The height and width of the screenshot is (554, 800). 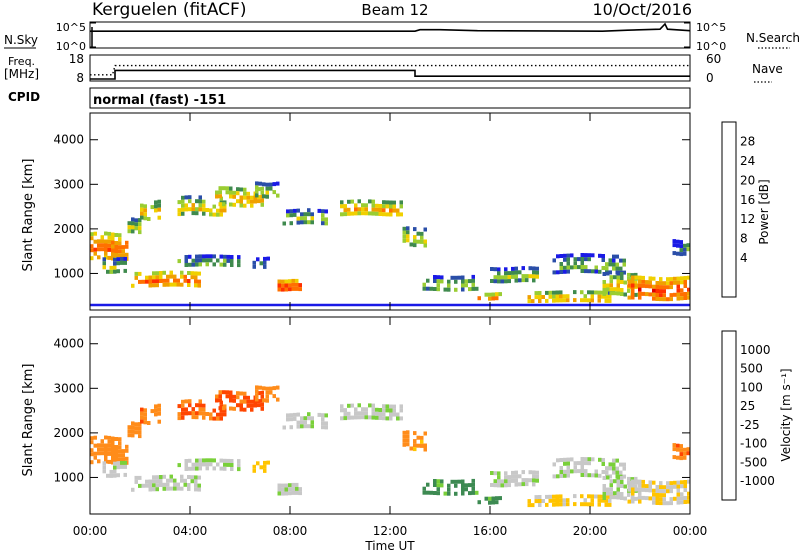 What do you see at coordinates (28, 420) in the screenshot?
I see `velocity-ylabel: Slant Range [km]` at bounding box center [28, 420].